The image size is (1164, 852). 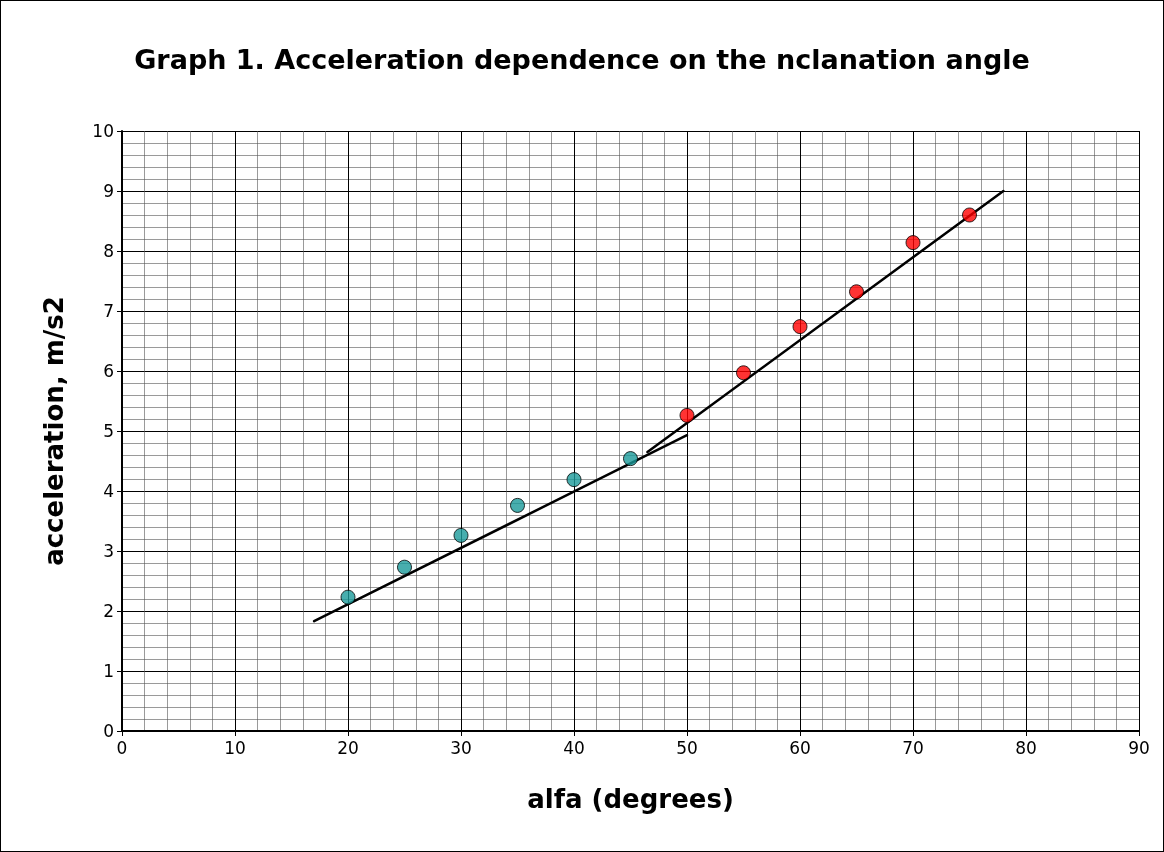 What do you see at coordinates (54, 431) in the screenshot?
I see `y-axis-title: acceleration, m/s2` at bounding box center [54, 431].